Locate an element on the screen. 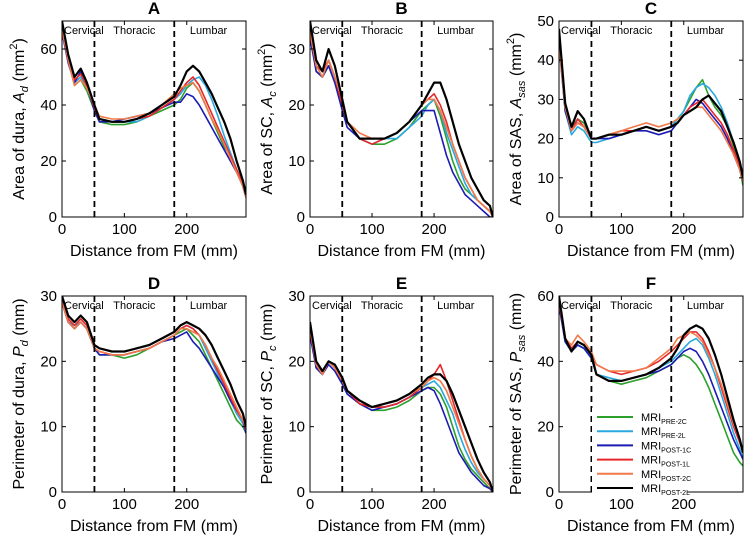 This screenshot has height=554, width=746. series-mri-pre-2l is located at coordinates (401, 410).